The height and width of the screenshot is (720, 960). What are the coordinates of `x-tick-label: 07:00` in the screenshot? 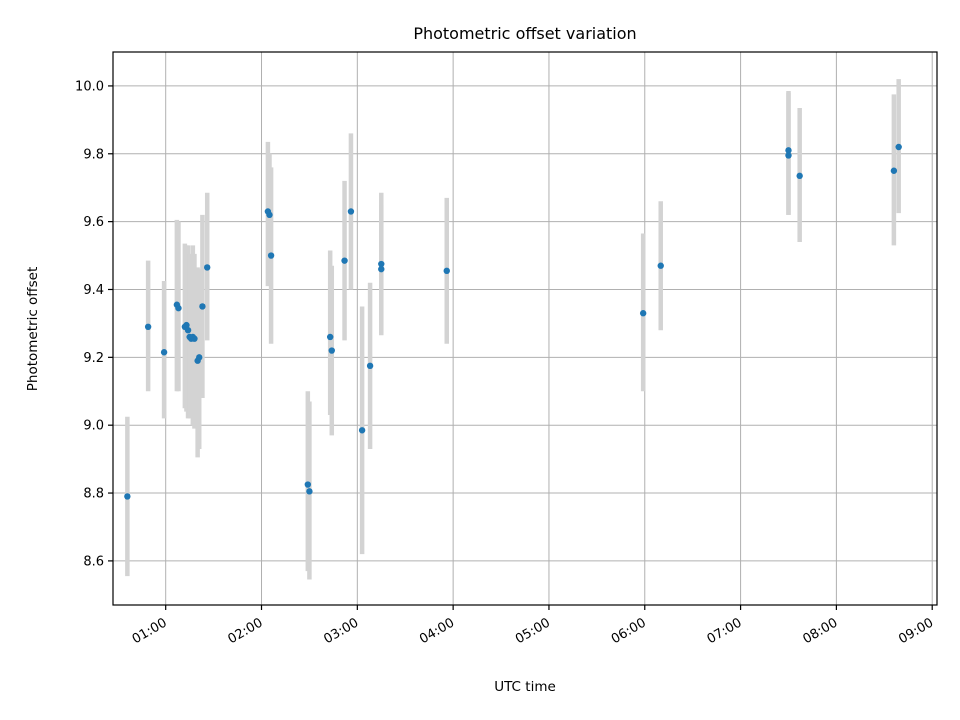 It's located at (725, 631).